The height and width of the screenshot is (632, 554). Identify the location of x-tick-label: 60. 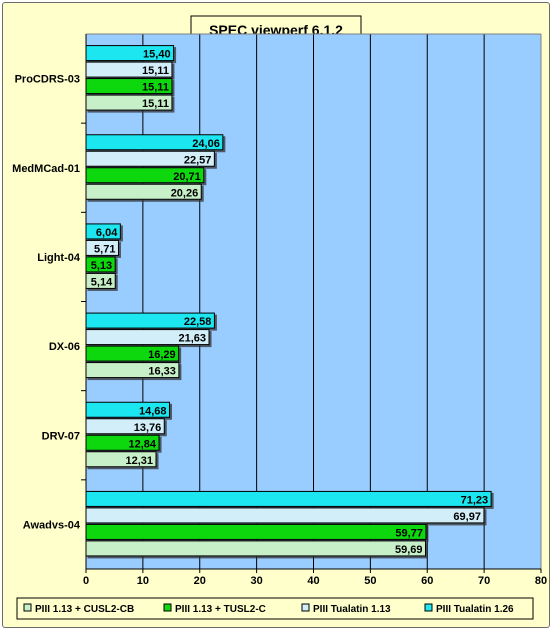
(427, 581).